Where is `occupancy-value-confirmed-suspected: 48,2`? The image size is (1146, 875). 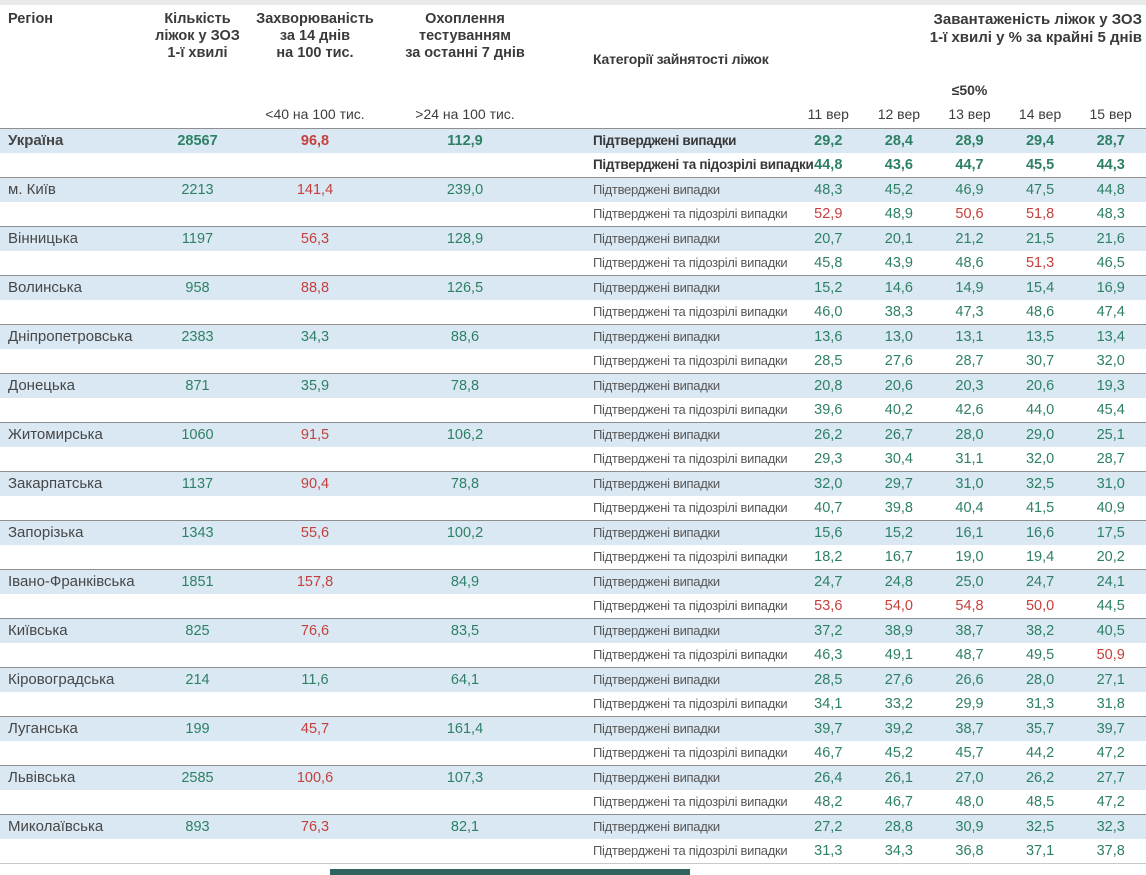
occupancy-value-confirmed-suspected: 48,2 is located at coordinates (828, 802).